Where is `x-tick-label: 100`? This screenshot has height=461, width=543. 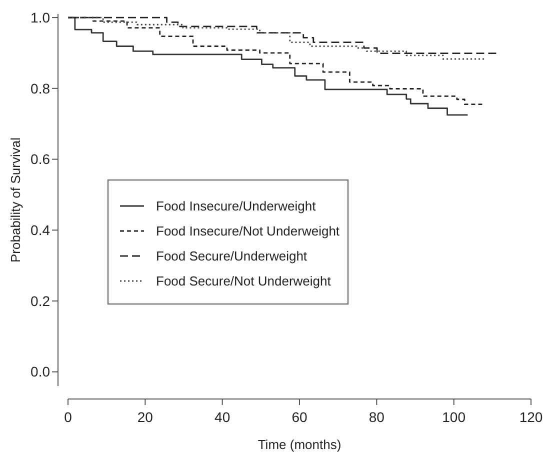 x-tick-label: 100 is located at coordinates (454, 417).